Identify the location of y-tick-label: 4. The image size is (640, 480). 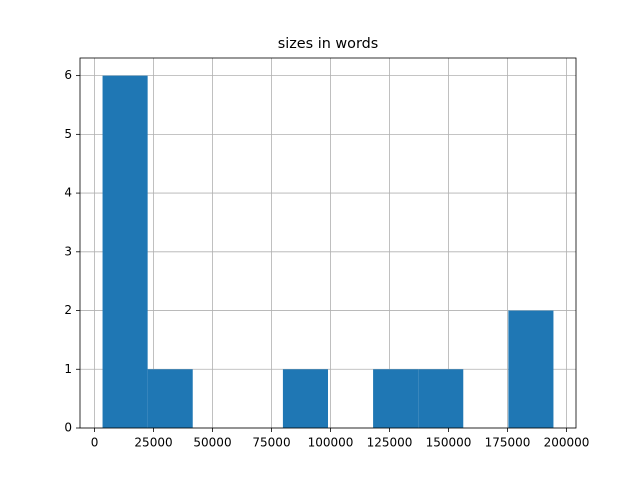
(68, 193).